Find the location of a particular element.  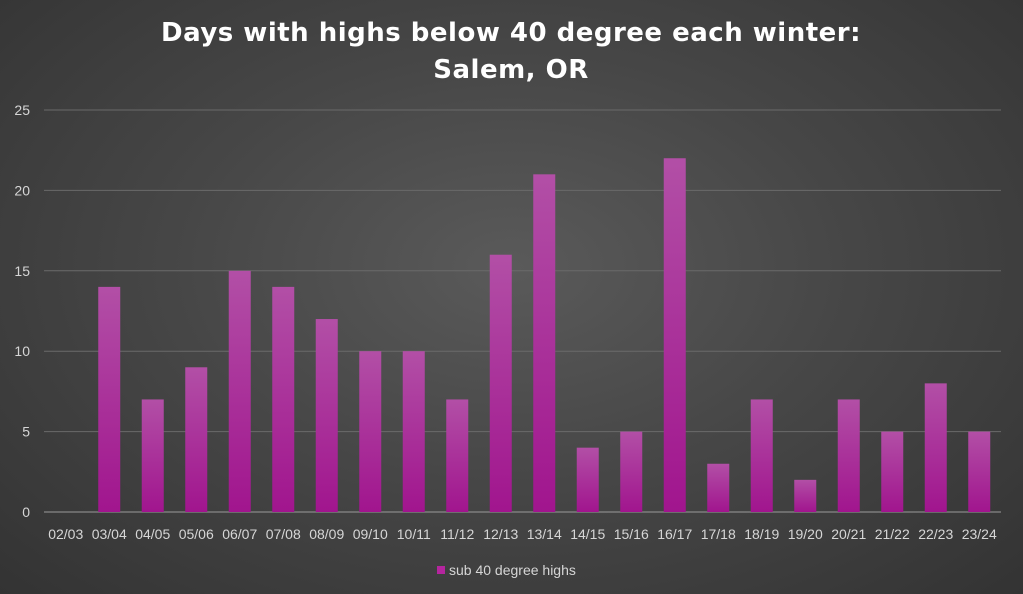

x-tick-label: 06/07 is located at coordinates (239, 534).